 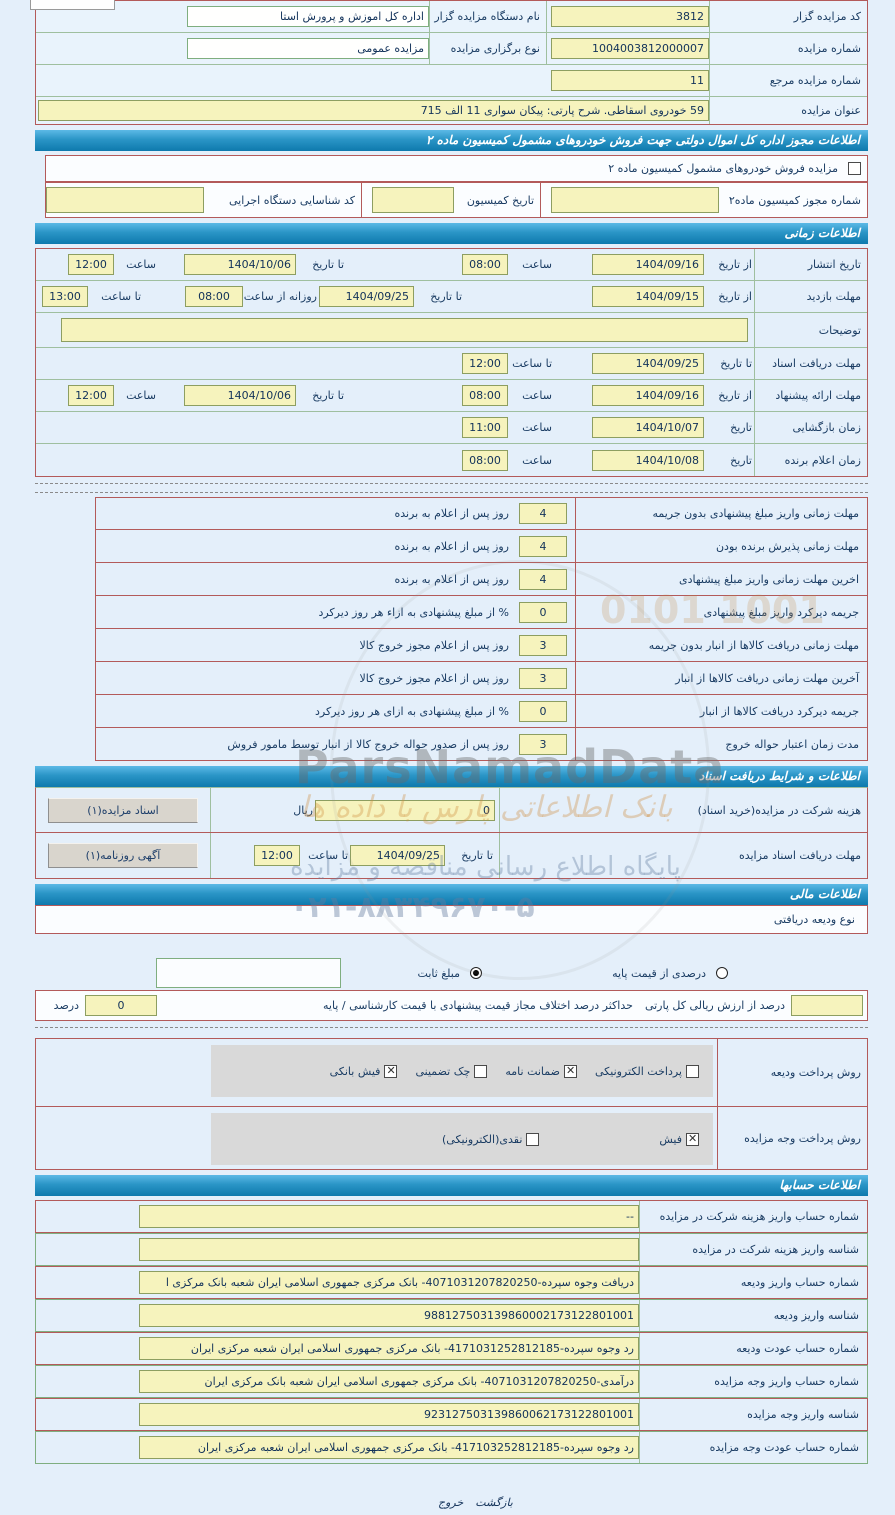 What do you see at coordinates (635, 200) in the screenshot?
I see `permit-no-input` at bounding box center [635, 200].